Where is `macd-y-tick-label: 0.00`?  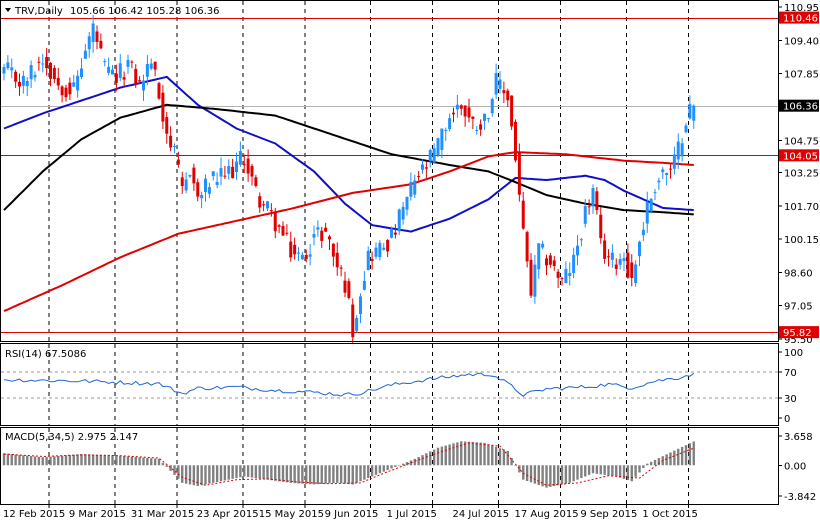 macd-y-tick-label: 0.00 is located at coordinates (795, 466).